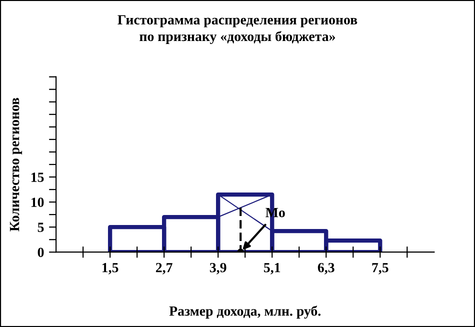  What do you see at coordinates (380, 268) in the screenshot?
I see `x-tick-label: 7,5` at bounding box center [380, 268].